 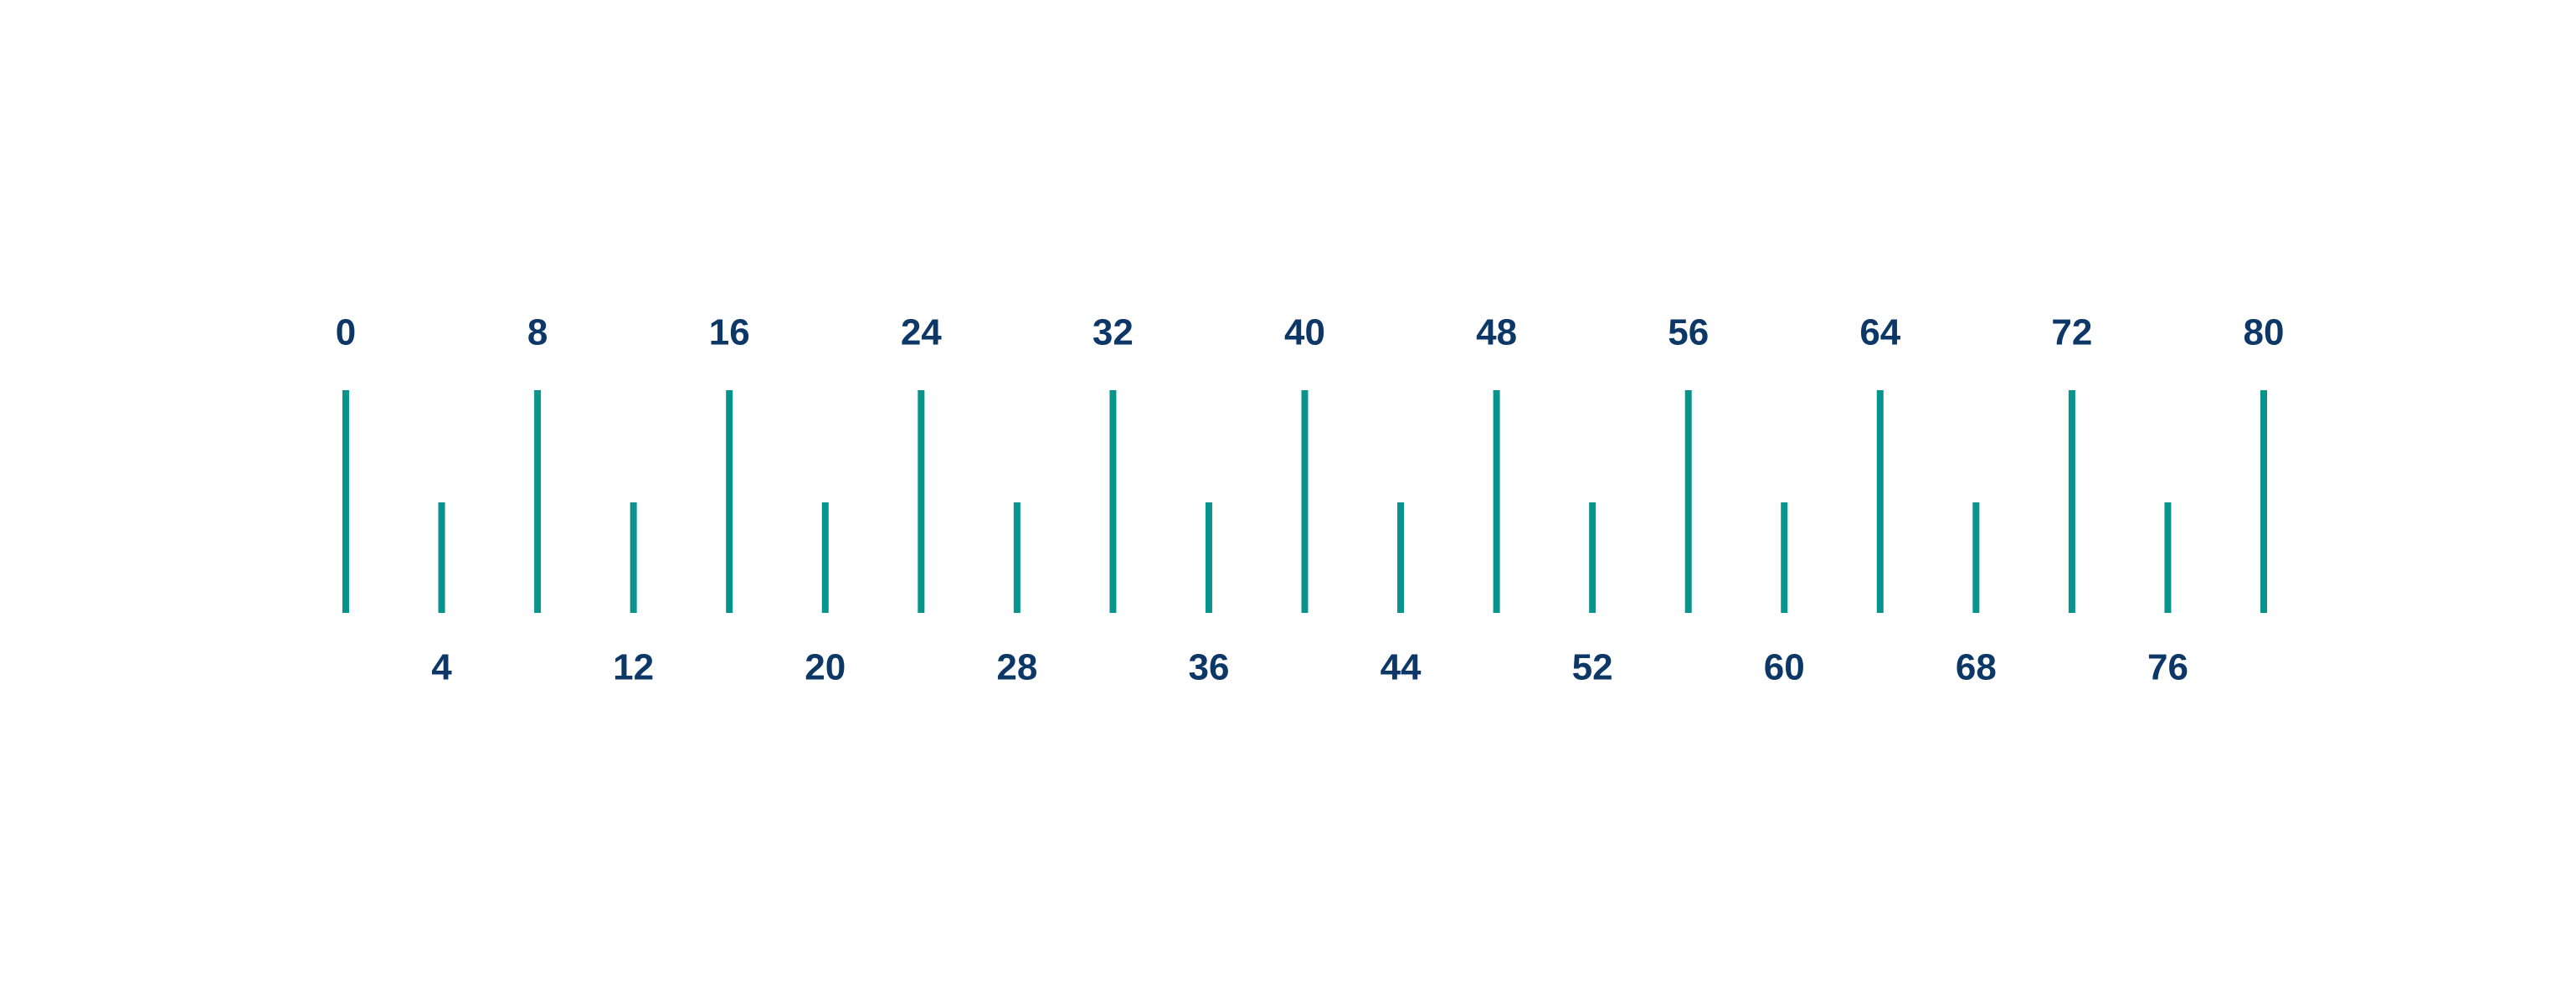 What do you see at coordinates (1593, 667) in the screenshot?
I see `tick-label-52: 52` at bounding box center [1593, 667].